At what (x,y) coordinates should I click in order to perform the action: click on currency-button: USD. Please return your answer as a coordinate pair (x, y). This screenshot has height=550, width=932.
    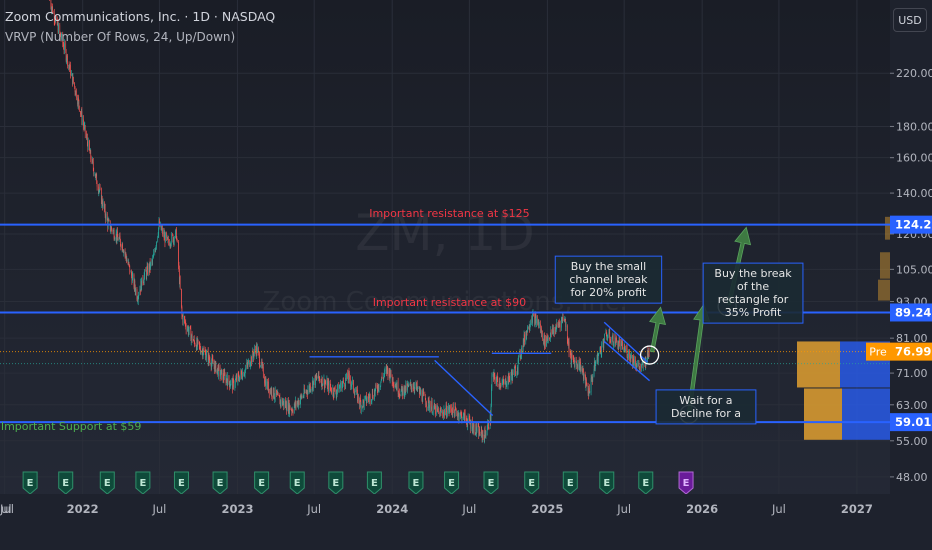
    Looking at the image, I should click on (910, 20).